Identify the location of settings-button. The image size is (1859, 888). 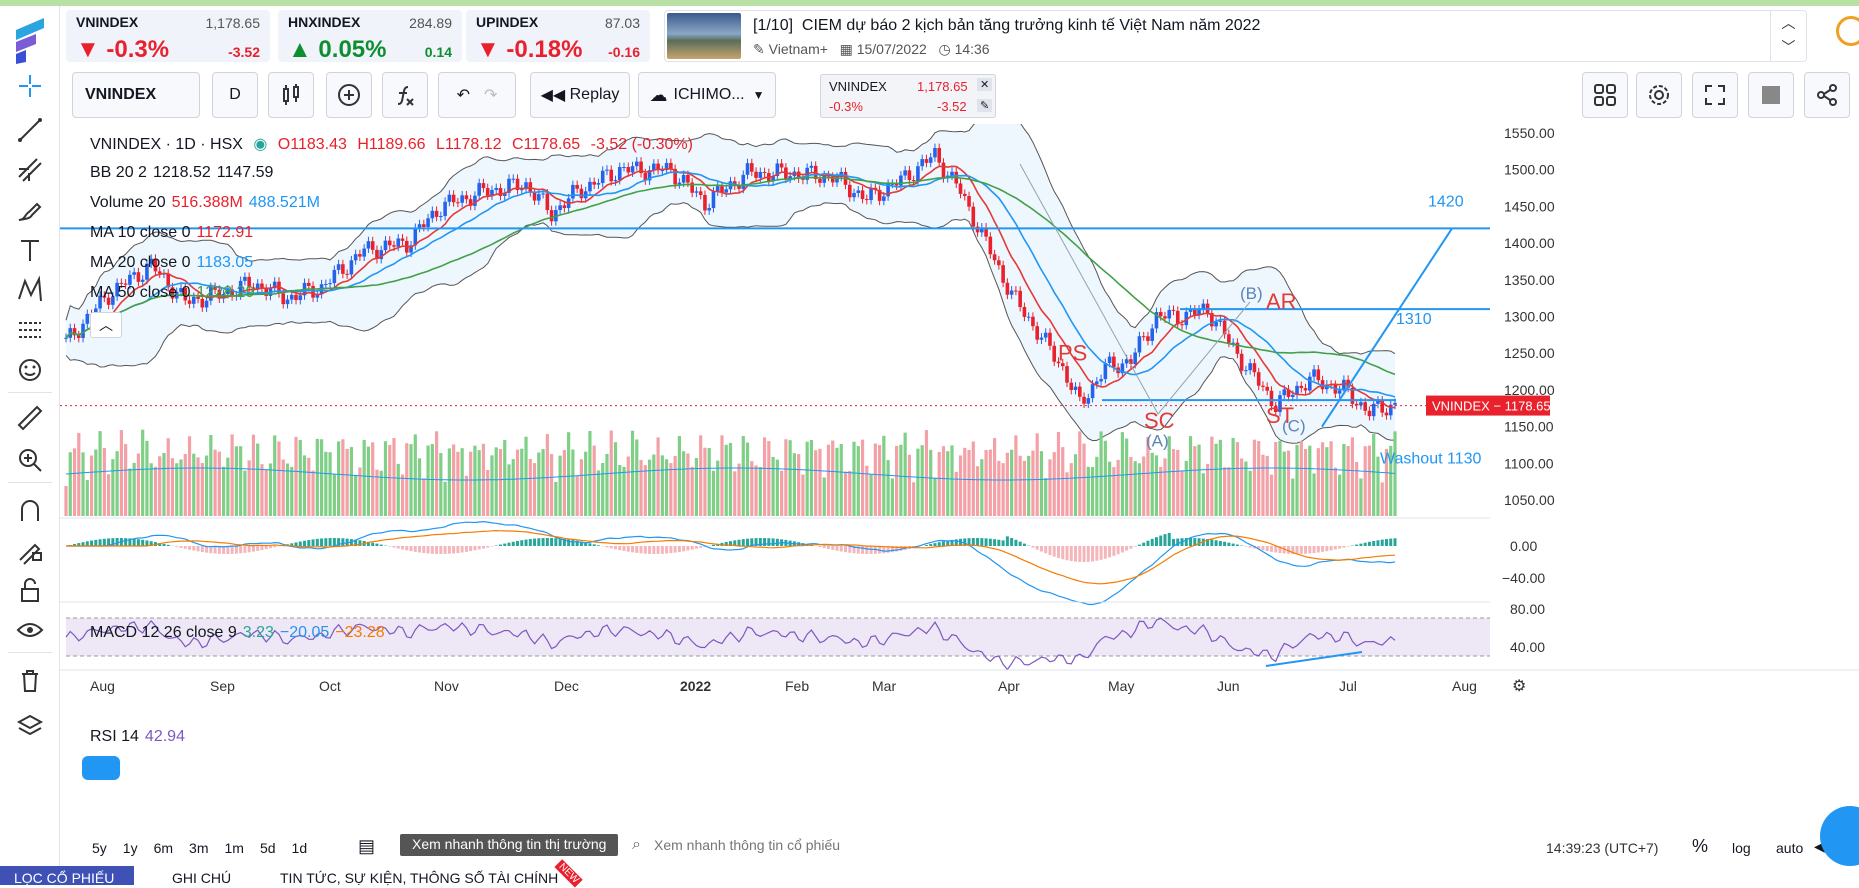
(1659, 95).